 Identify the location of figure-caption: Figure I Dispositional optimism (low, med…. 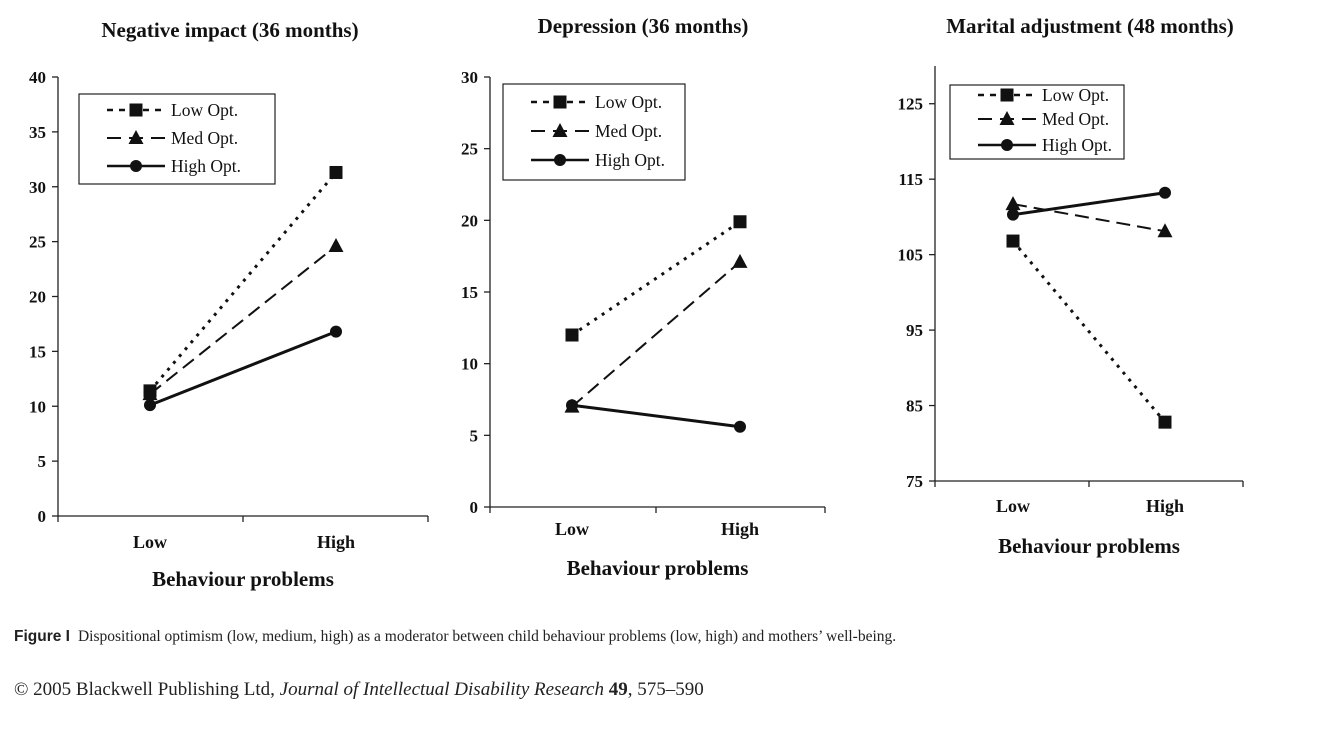
(455, 637).